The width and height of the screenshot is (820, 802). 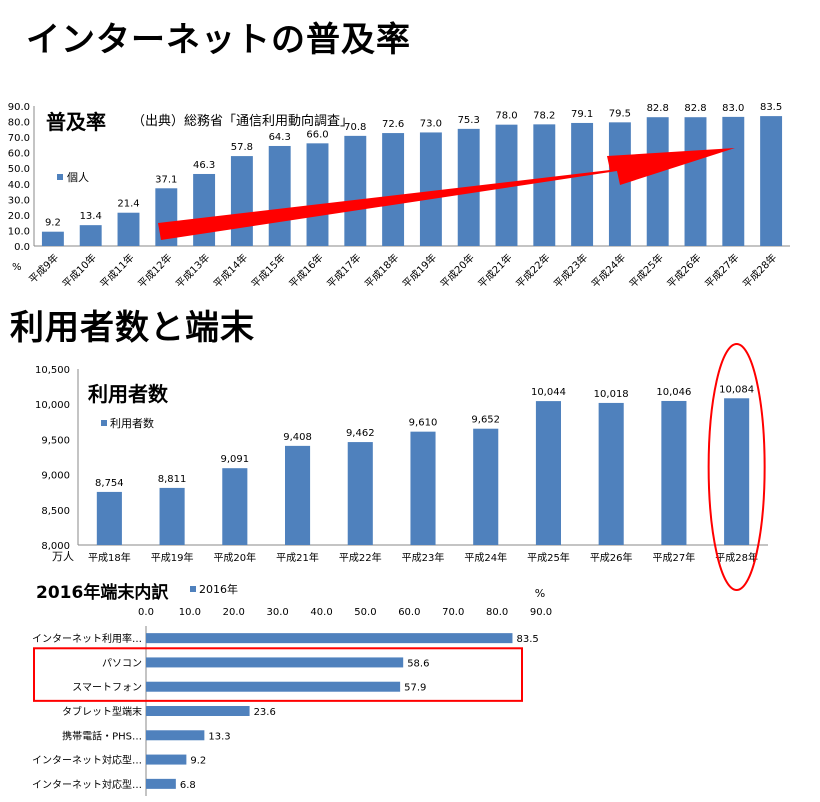 What do you see at coordinates (55, 546) in the screenshot?
I see `chart2-y-tick-label: 8,000` at bounding box center [55, 546].